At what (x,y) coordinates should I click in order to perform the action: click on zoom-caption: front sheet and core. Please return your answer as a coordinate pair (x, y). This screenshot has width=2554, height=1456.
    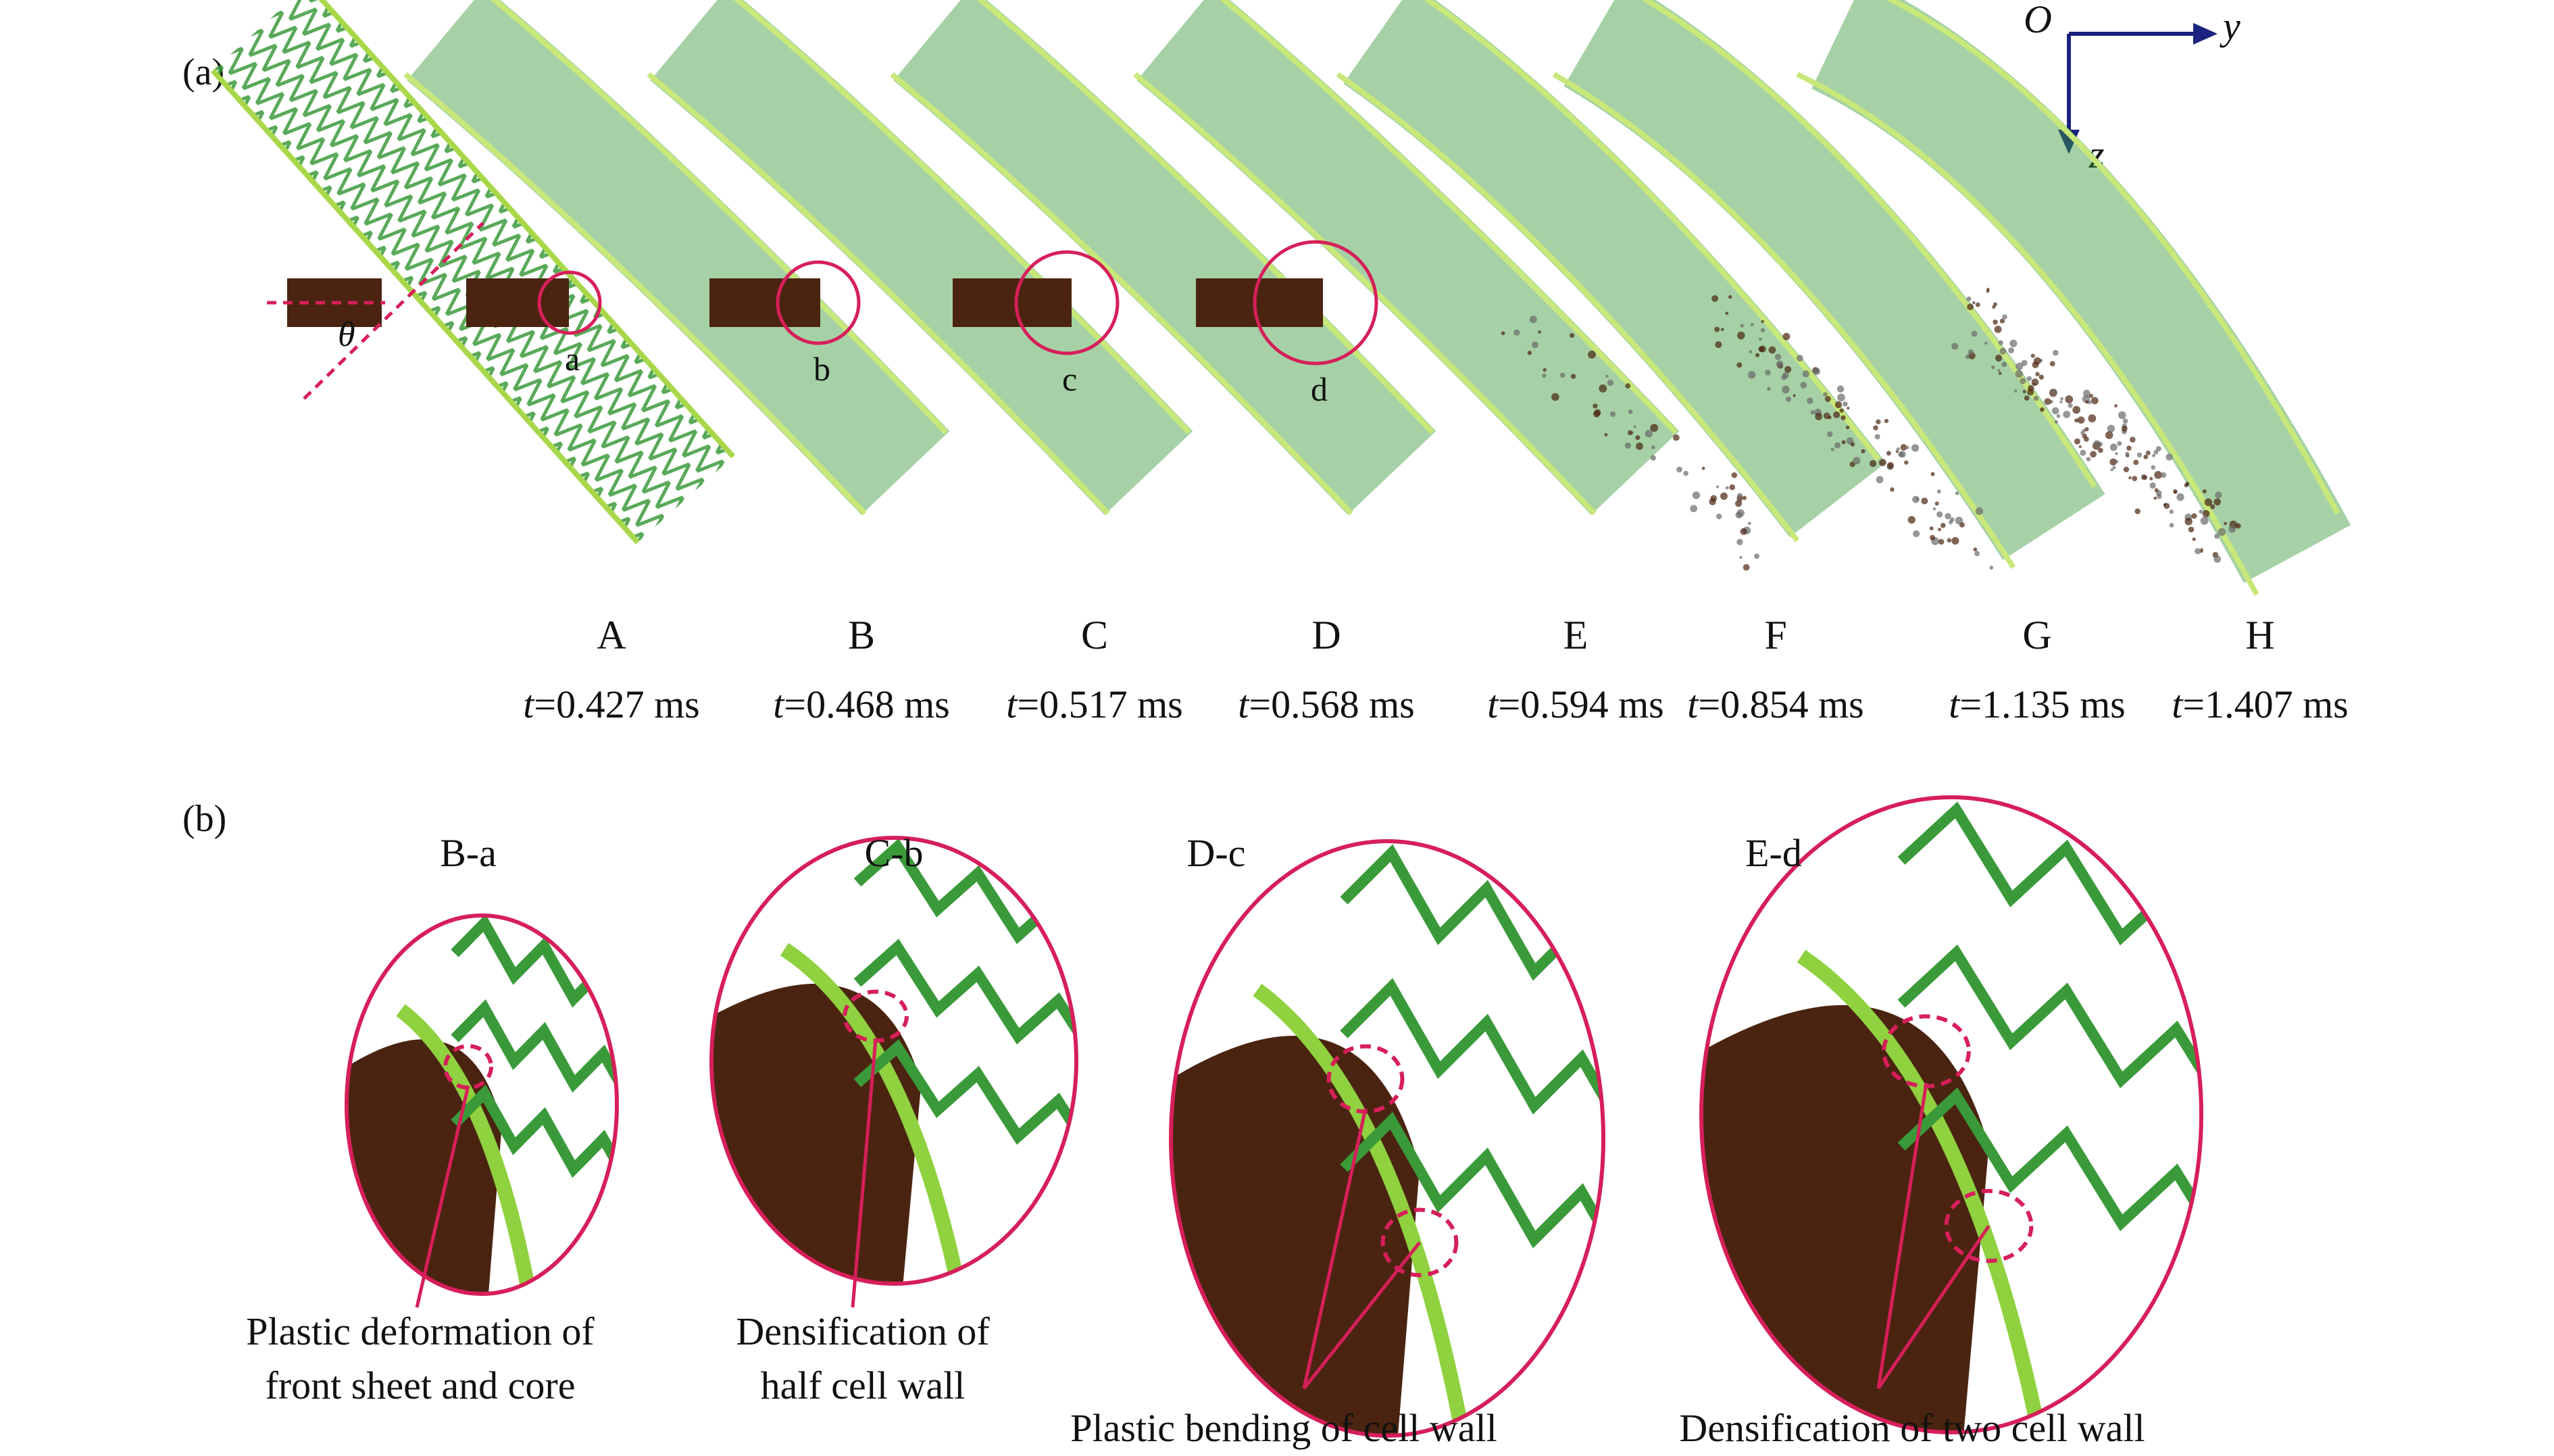
    Looking at the image, I should click on (421, 1385).